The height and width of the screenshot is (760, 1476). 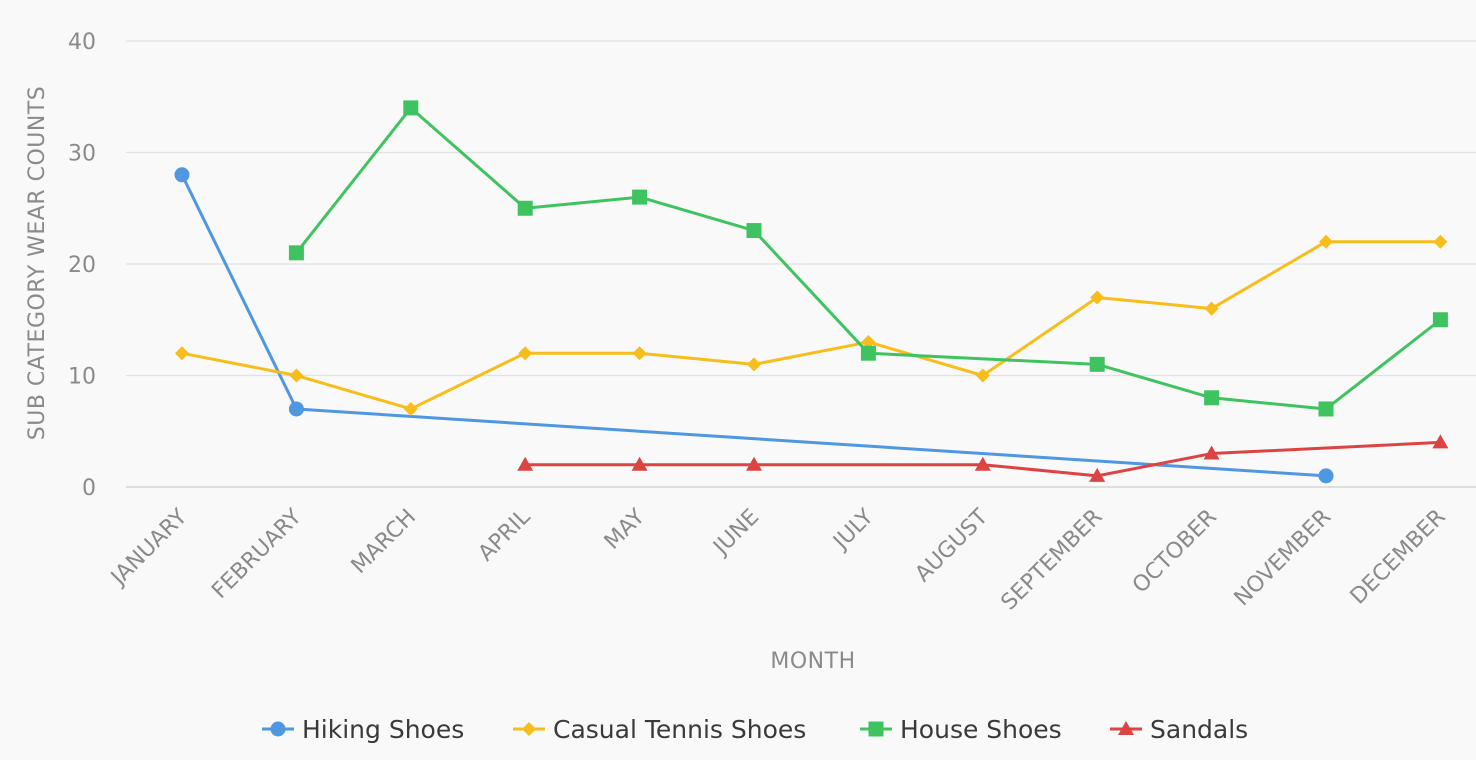 What do you see at coordinates (952, 545) in the screenshot?
I see `x-tick-label: AUGUST` at bounding box center [952, 545].